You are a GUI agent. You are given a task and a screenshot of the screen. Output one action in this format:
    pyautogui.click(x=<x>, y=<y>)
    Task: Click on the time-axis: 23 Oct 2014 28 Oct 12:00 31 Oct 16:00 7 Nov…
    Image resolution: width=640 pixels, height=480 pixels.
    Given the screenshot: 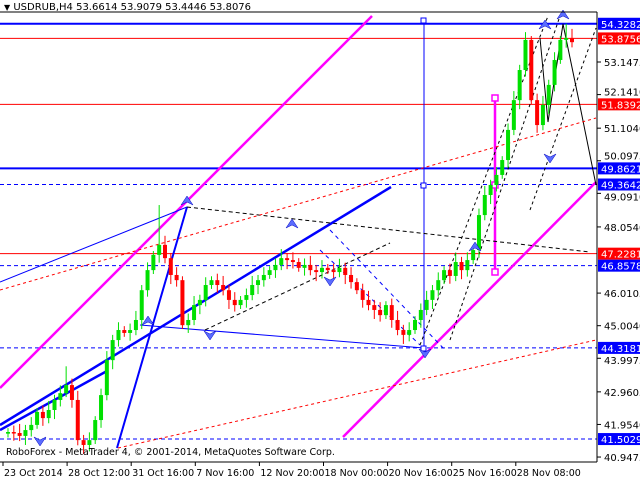 What is the action you would take?
    pyautogui.click(x=291, y=470)
    